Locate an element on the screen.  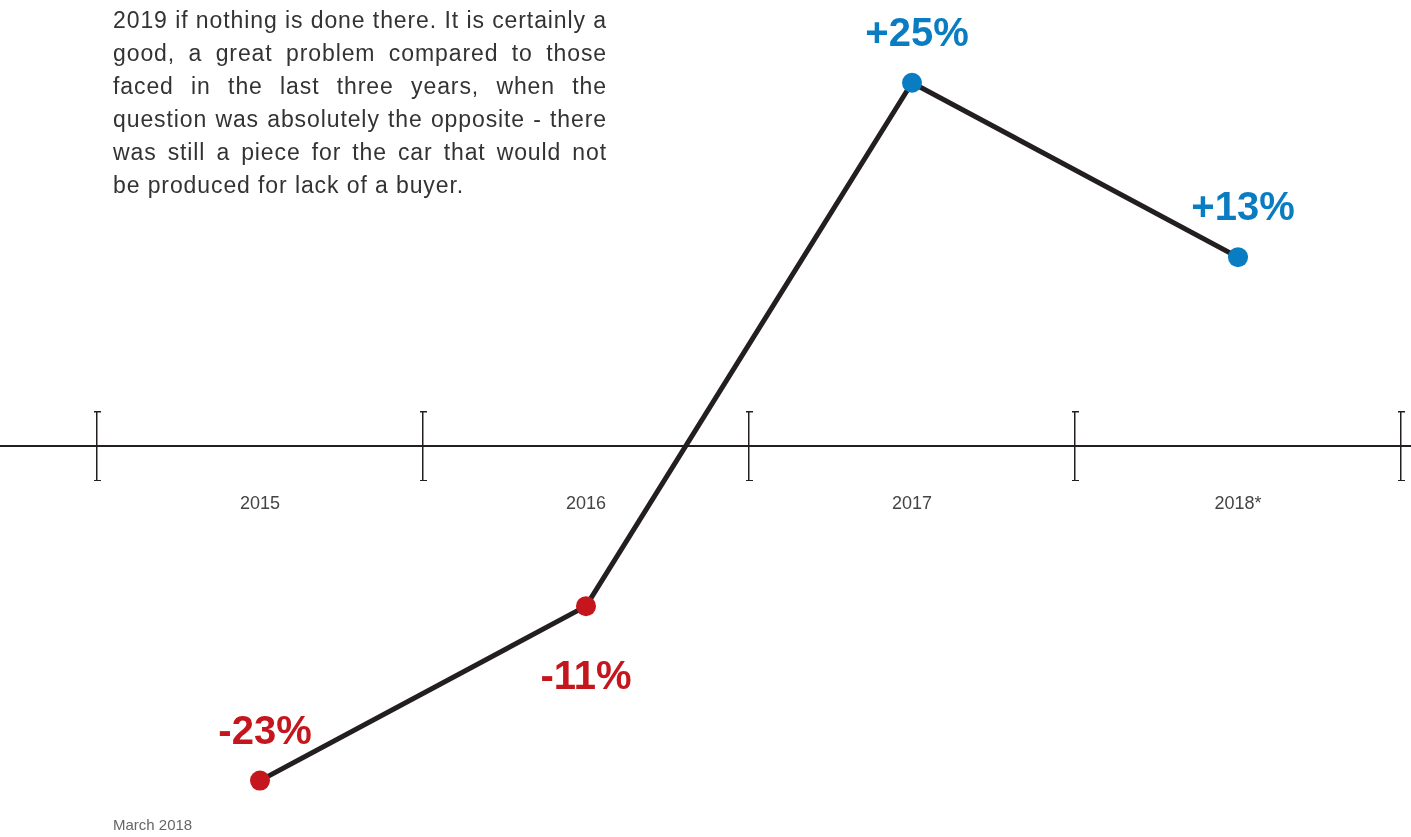
x-tick-label: 2018* is located at coordinates (1238, 502).